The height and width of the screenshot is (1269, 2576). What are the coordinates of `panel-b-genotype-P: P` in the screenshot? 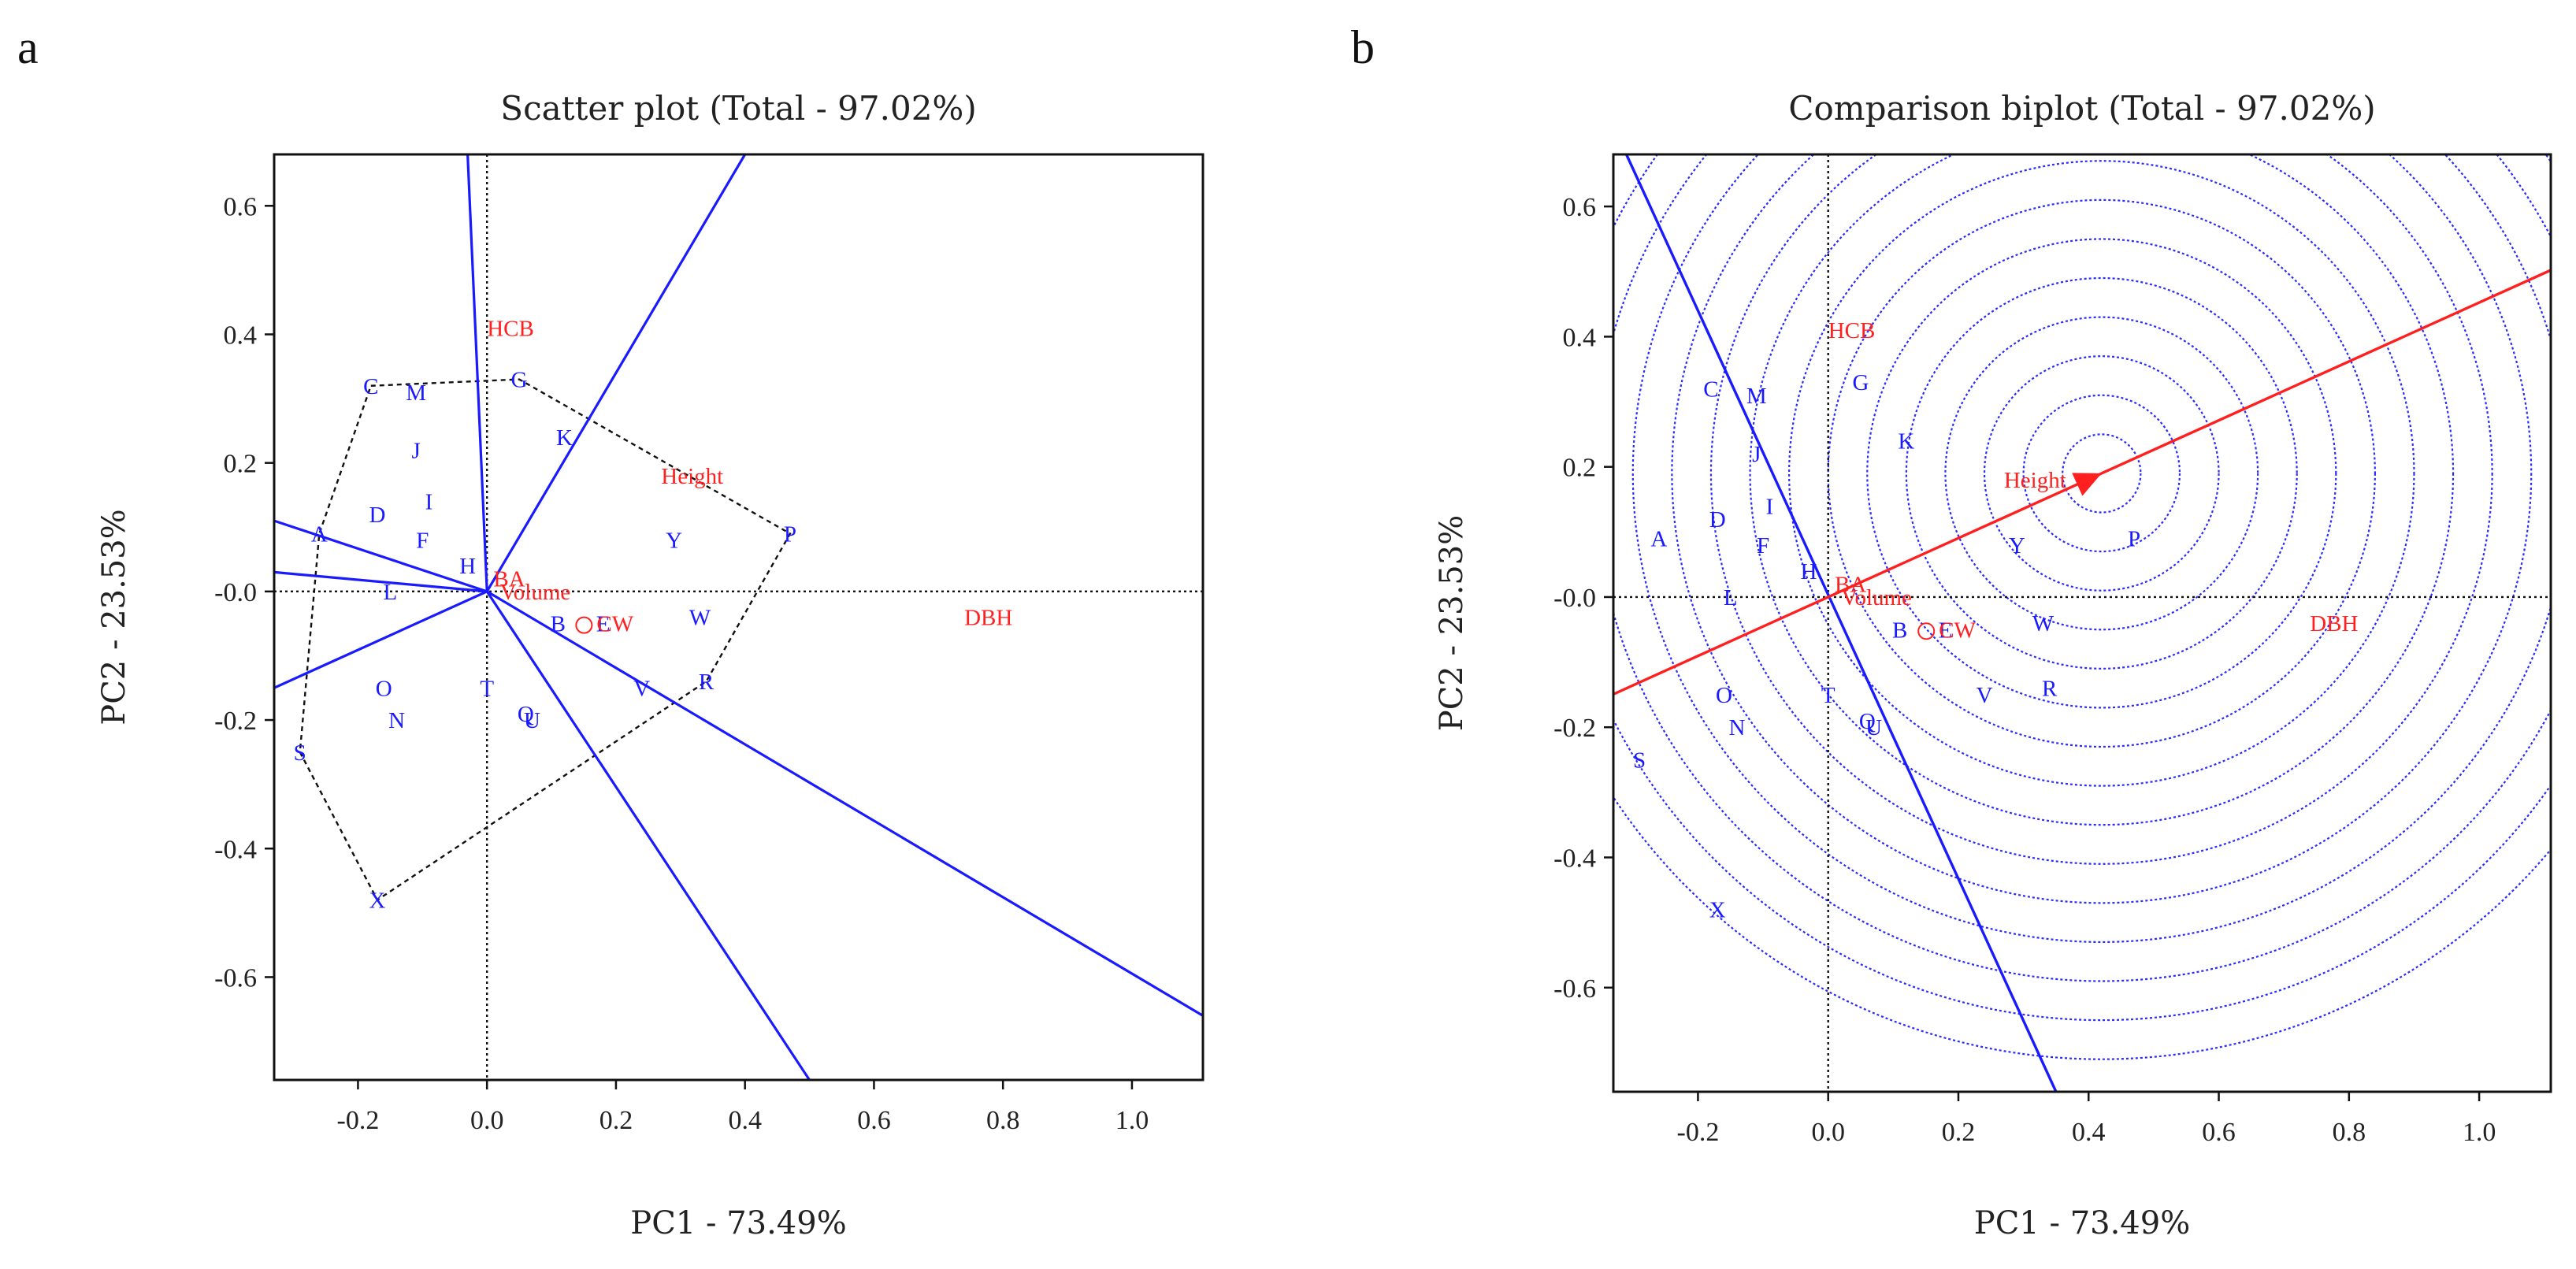 It's located at (2134, 539).